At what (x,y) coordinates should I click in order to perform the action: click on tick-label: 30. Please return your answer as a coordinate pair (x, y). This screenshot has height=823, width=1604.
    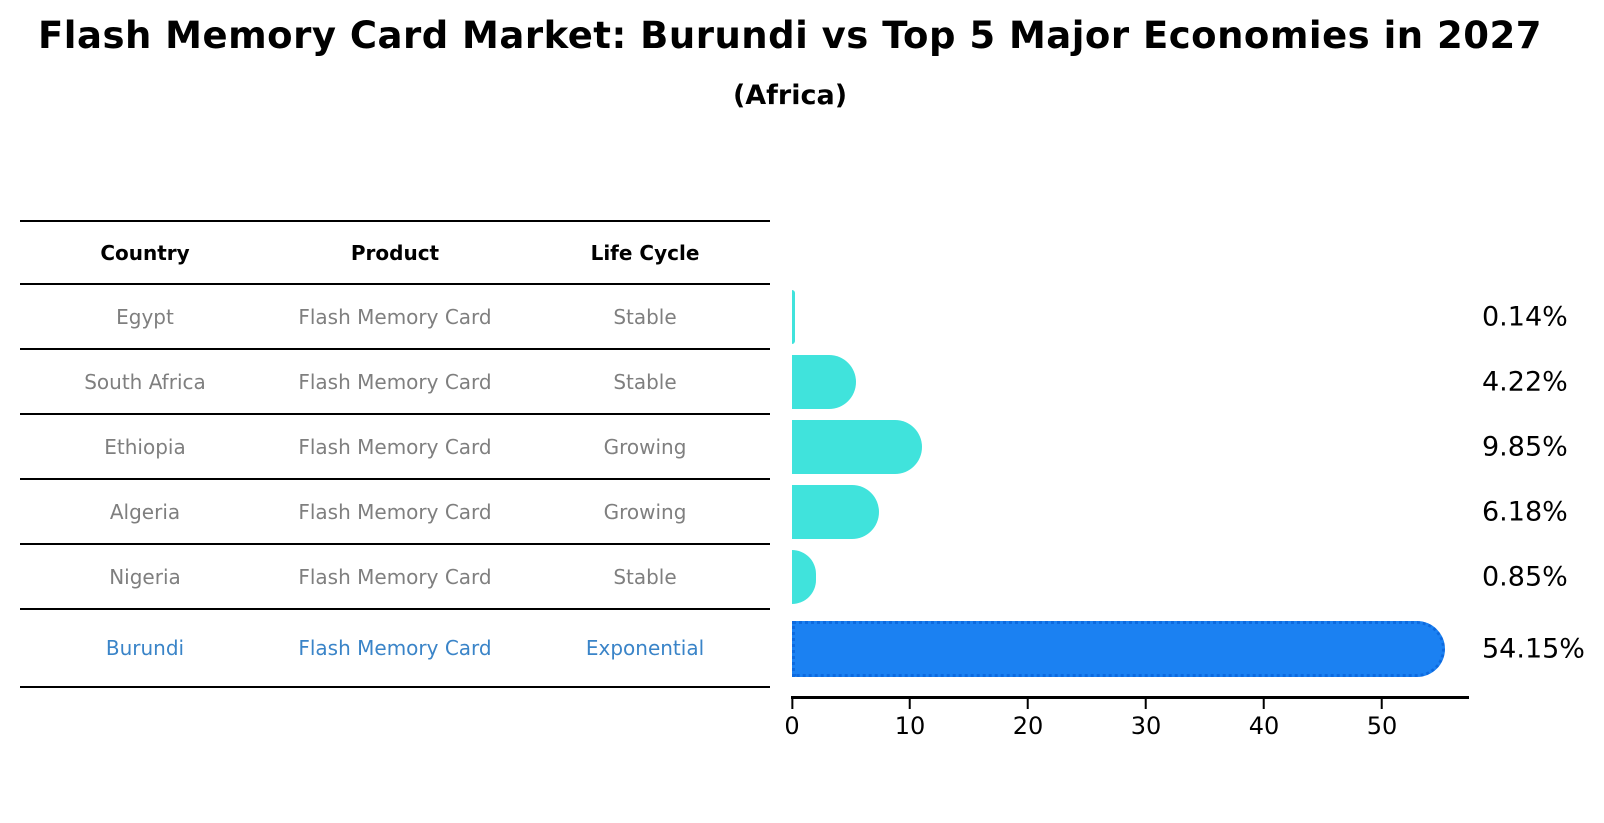
    Looking at the image, I should click on (1146, 726).